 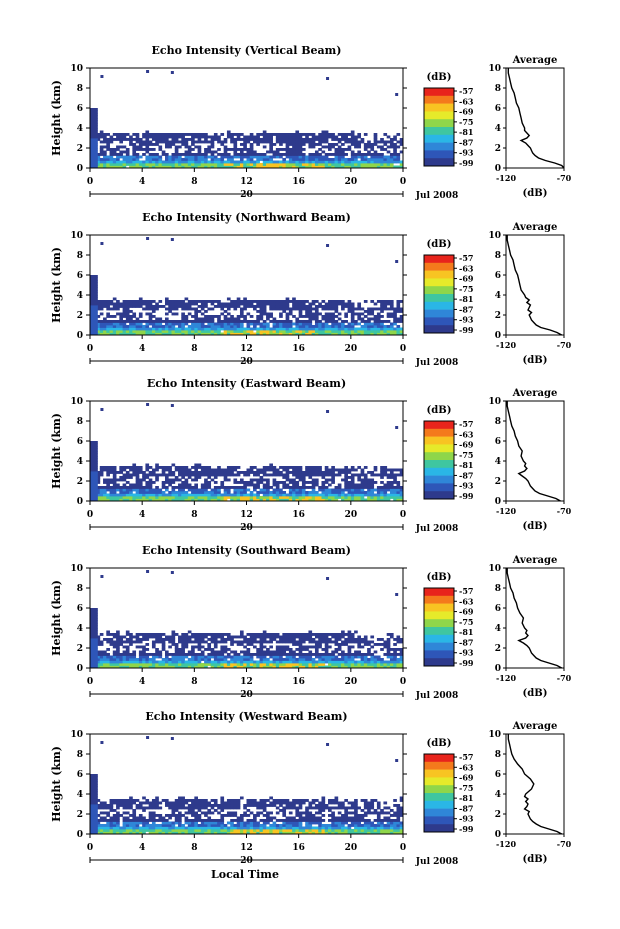 I want to click on colorbar-tick-label: -99, so click(x=466, y=163).